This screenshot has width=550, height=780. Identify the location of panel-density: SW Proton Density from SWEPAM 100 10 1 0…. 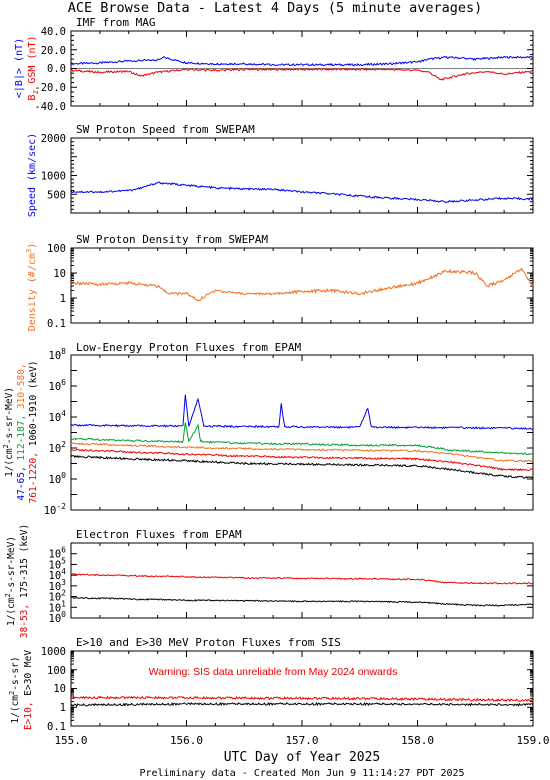
(279, 282).